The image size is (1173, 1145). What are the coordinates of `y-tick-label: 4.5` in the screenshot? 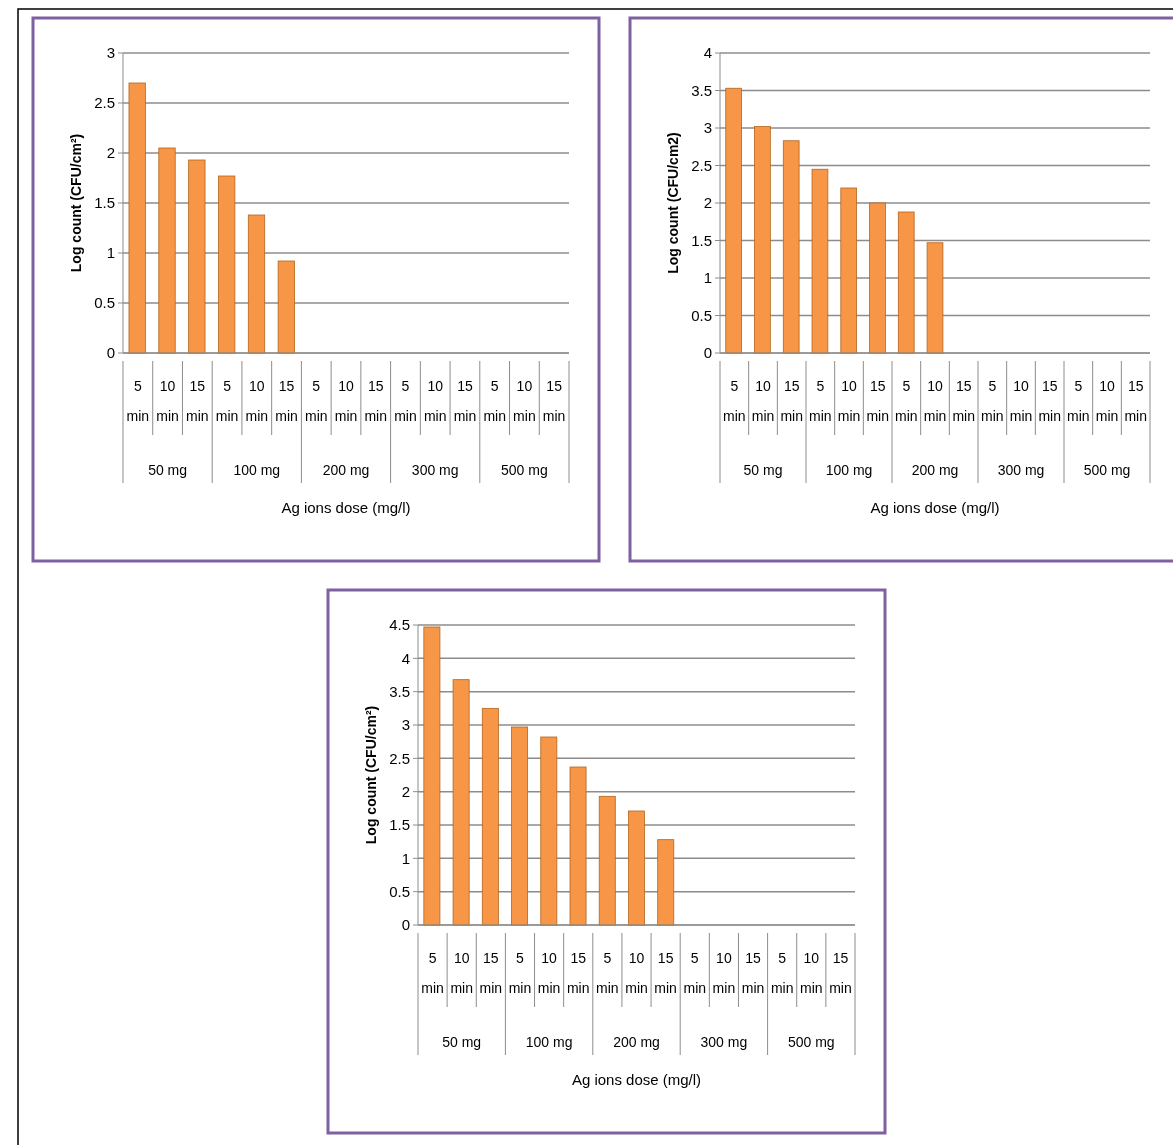 It's located at (399, 625).